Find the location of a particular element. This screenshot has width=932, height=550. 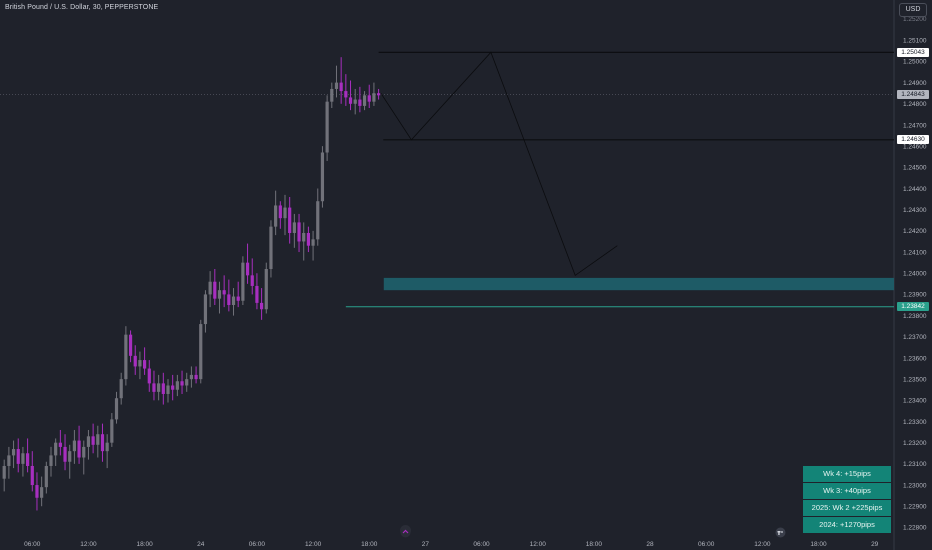

y-tick-label: 1.23700 is located at coordinates (915, 337).